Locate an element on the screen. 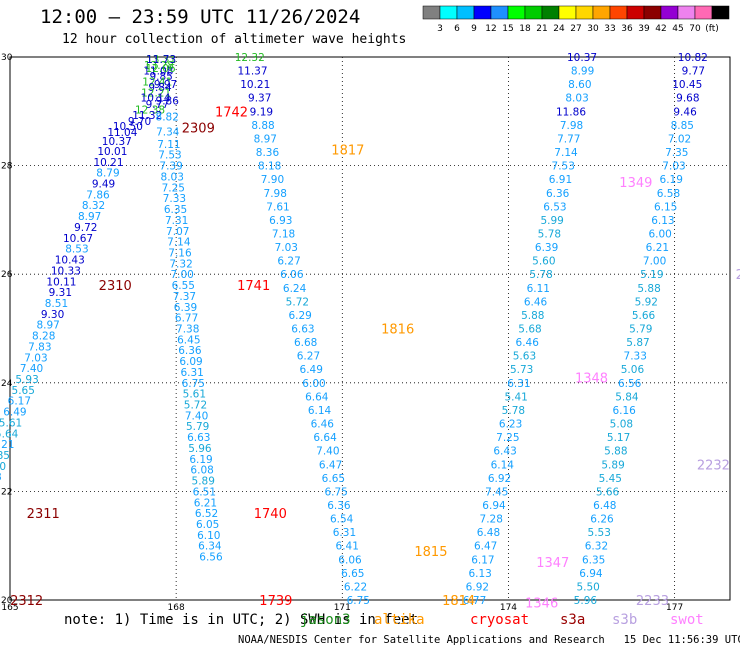 Image resolution: width=740 pixels, height=650 pixels. wave-height-label: 10.14 is located at coordinates (156, 99).